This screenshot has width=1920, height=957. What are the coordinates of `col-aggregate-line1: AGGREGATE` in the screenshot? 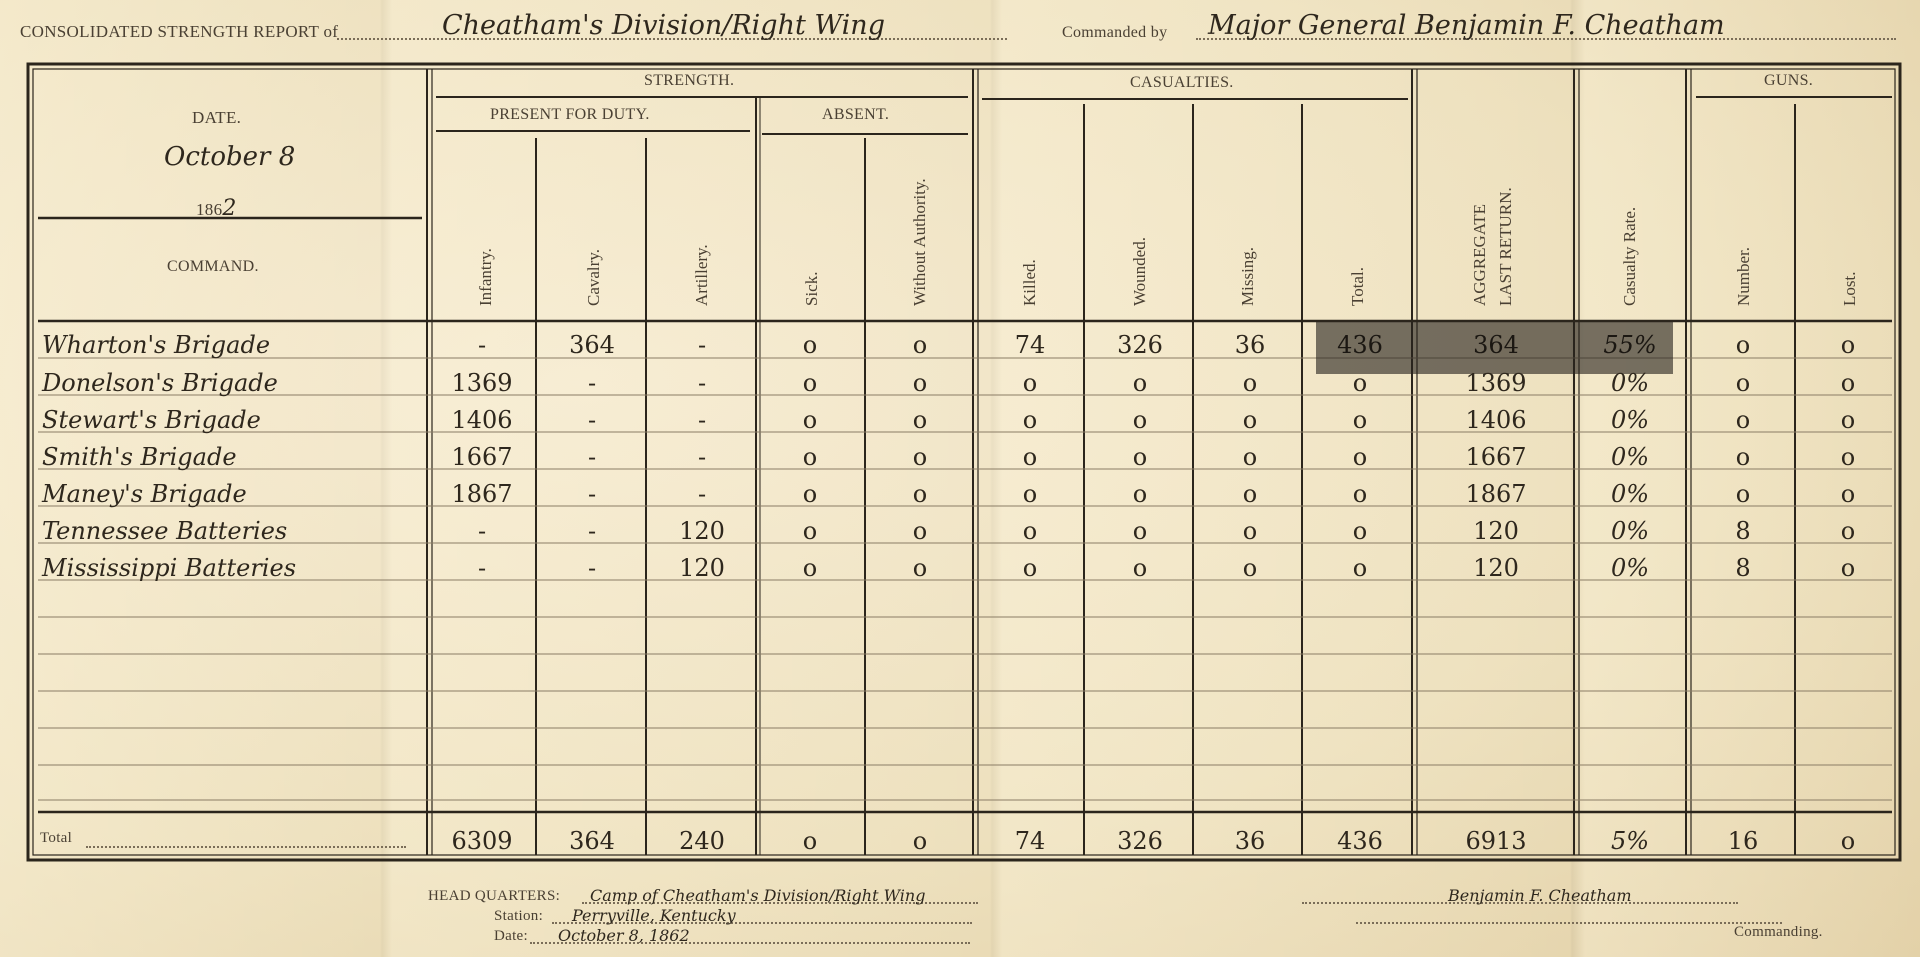 It's located at (1479, 255).